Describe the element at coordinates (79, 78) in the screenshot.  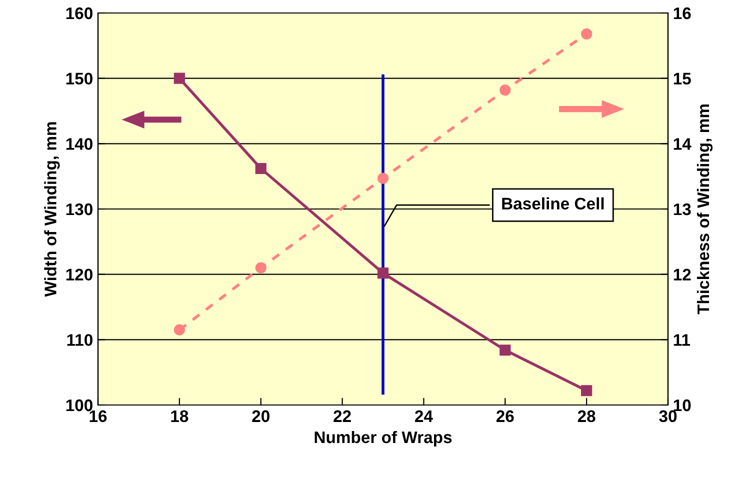
I see `y-tick-label: 150` at that location.